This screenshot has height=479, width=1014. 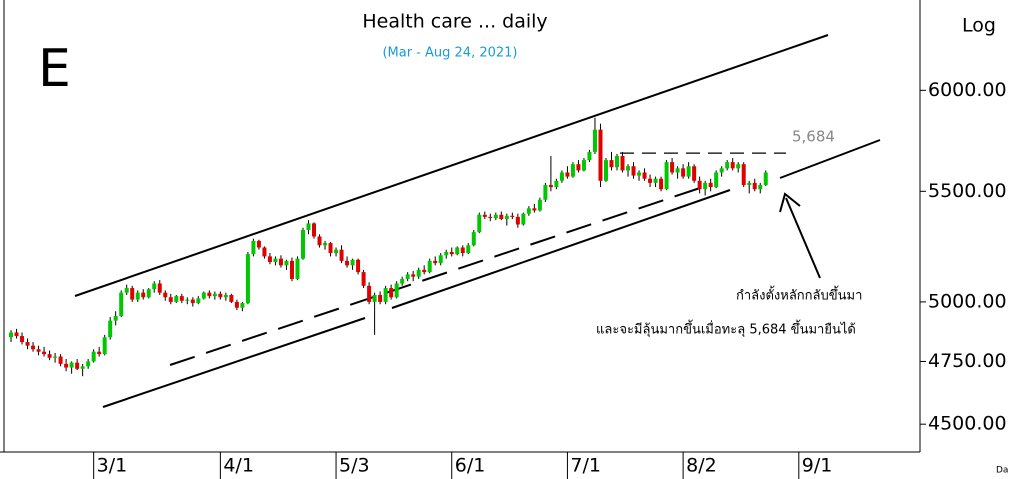 I want to click on x-tick-label: 5/3, so click(x=354, y=466).